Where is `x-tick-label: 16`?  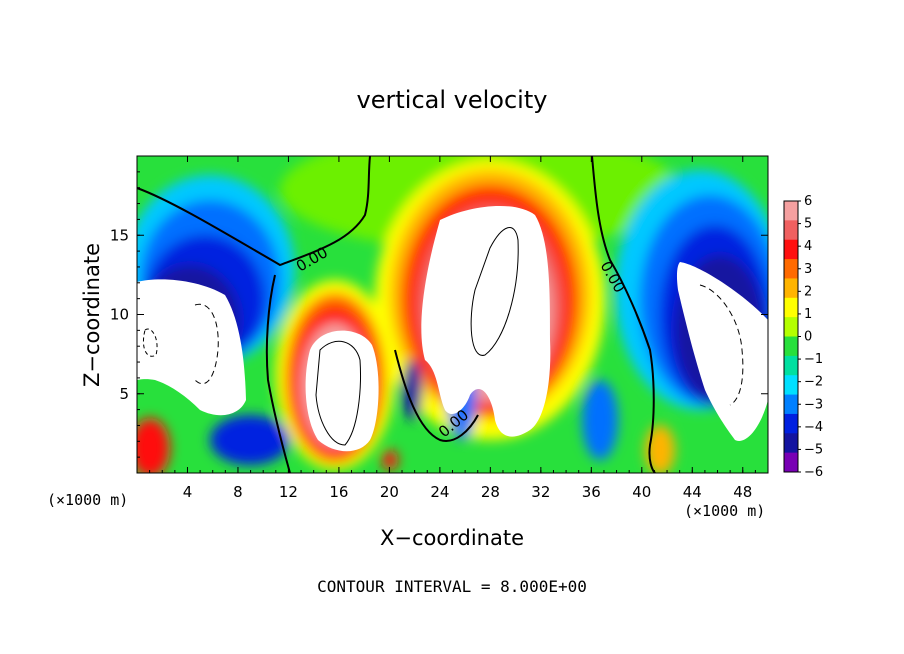
x-tick-label: 16 is located at coordinates (338, 492).